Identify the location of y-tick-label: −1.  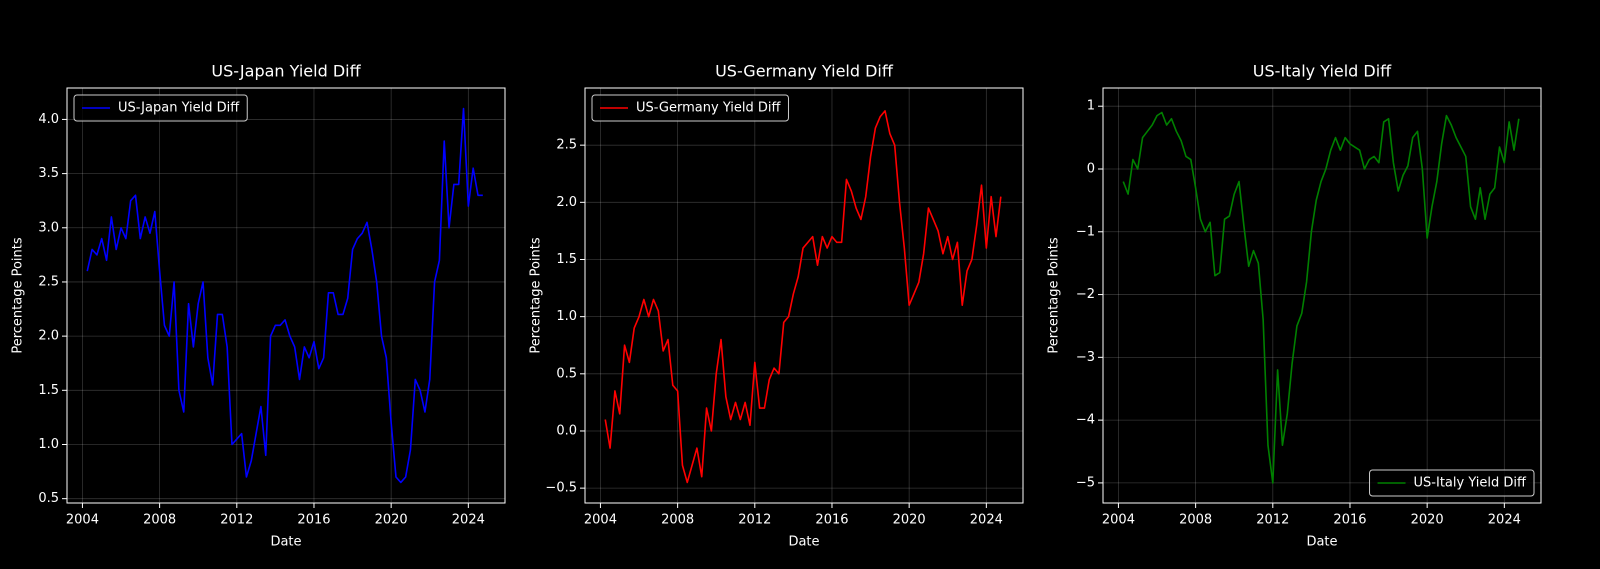
(1085, 231).